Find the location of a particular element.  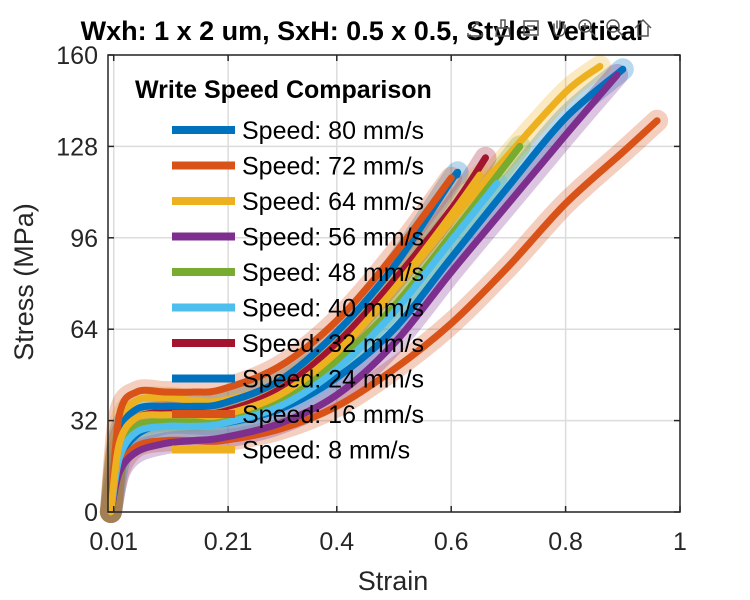

x-tick-label: 0.21 is located at coordinates (228, 542).